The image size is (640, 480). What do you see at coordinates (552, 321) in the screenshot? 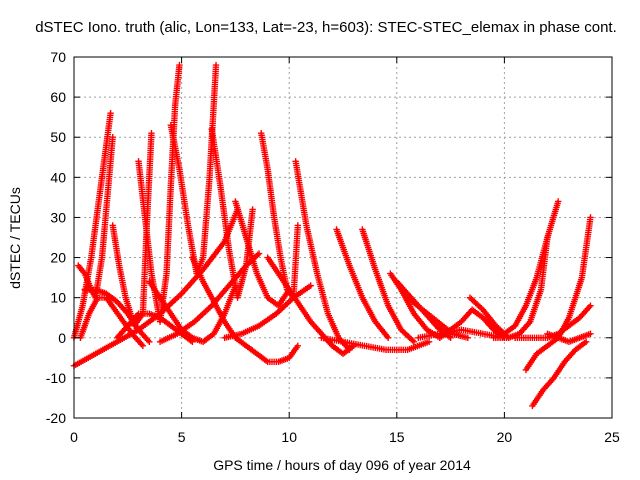
I see `series-arc33` at bounding box center [552, 321].